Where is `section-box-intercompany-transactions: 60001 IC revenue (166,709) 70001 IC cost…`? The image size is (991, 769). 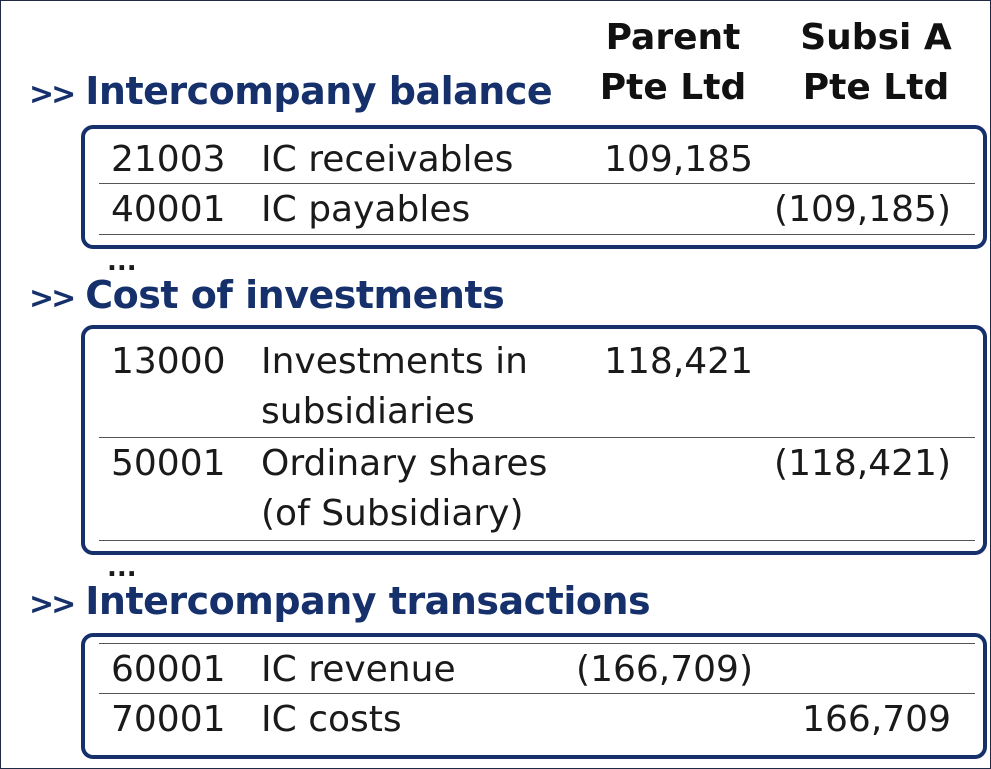 section-box-intercompany-transactions: 60001 IC revenue (166,709) 70001 IC cost… is located at coordinates (534, 696).